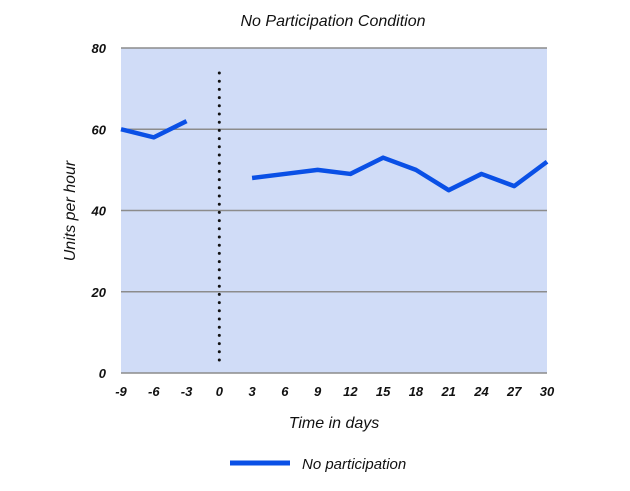  Describe the element at coordinates (154, 391) in the screenshot. I see `x-tick-label: -6` at that location.